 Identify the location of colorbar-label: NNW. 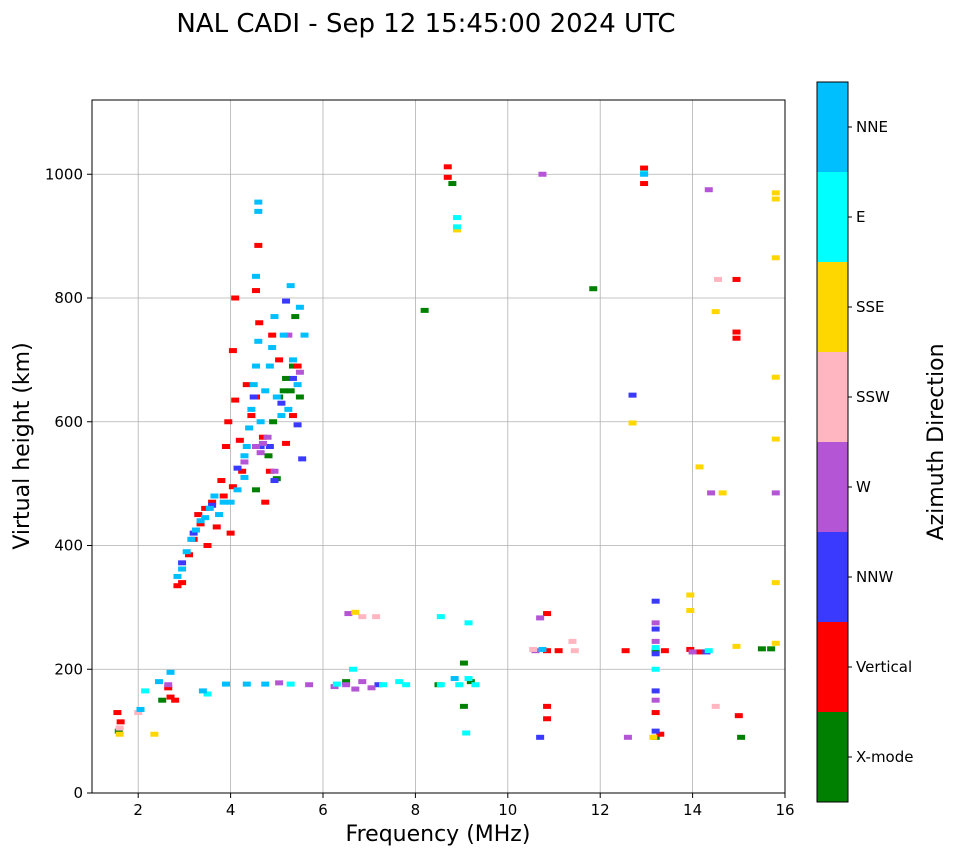
(874, 577).